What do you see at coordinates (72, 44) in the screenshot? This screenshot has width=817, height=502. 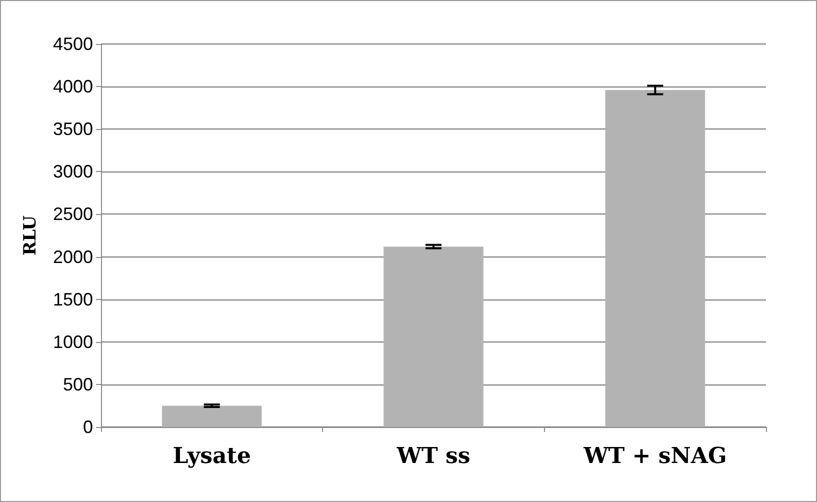 I see `y-tick-label: 4500` at bounding box center [72, 44].